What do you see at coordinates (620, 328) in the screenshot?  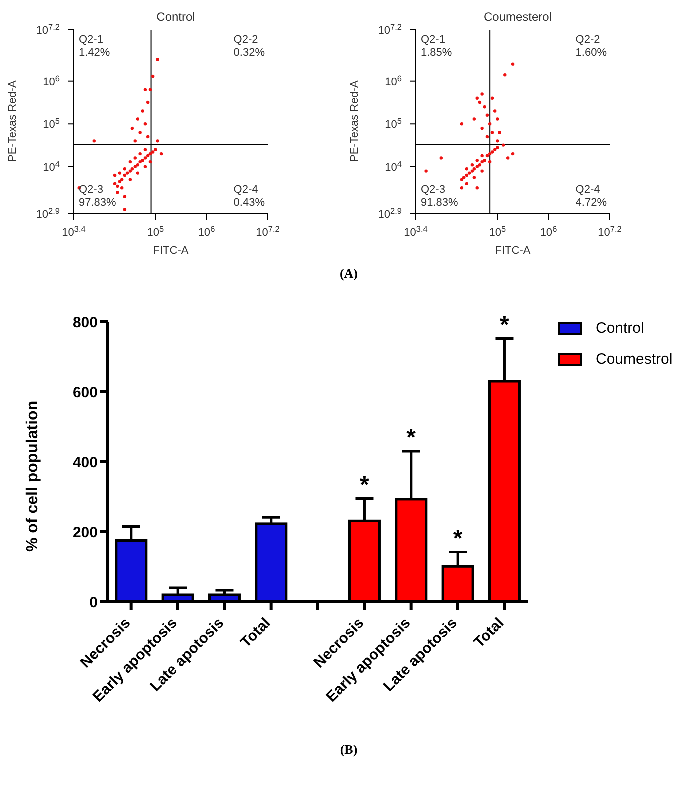 I see `legend-label: Control` at bounding box center [620, 328].